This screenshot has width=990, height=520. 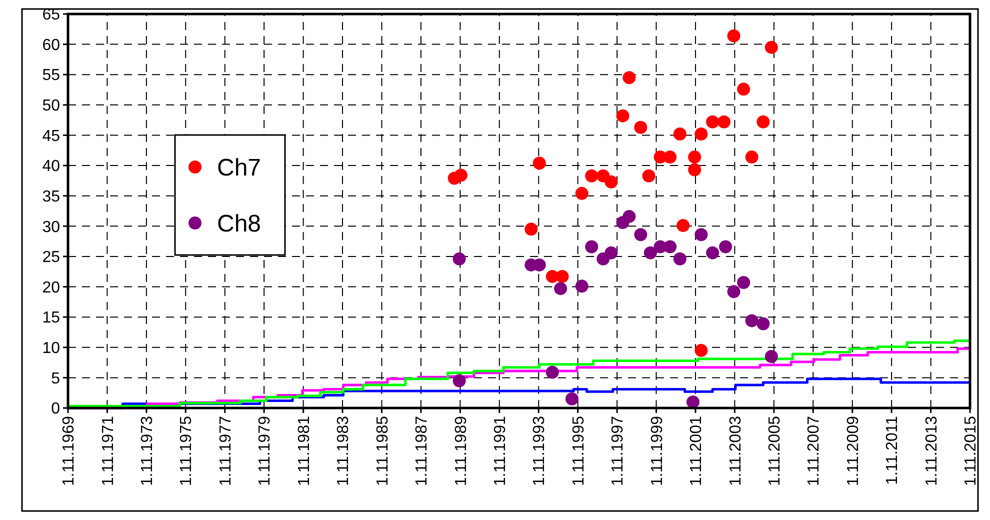 I want to click on legend-label: Ch8, so click(x=239, y=224).